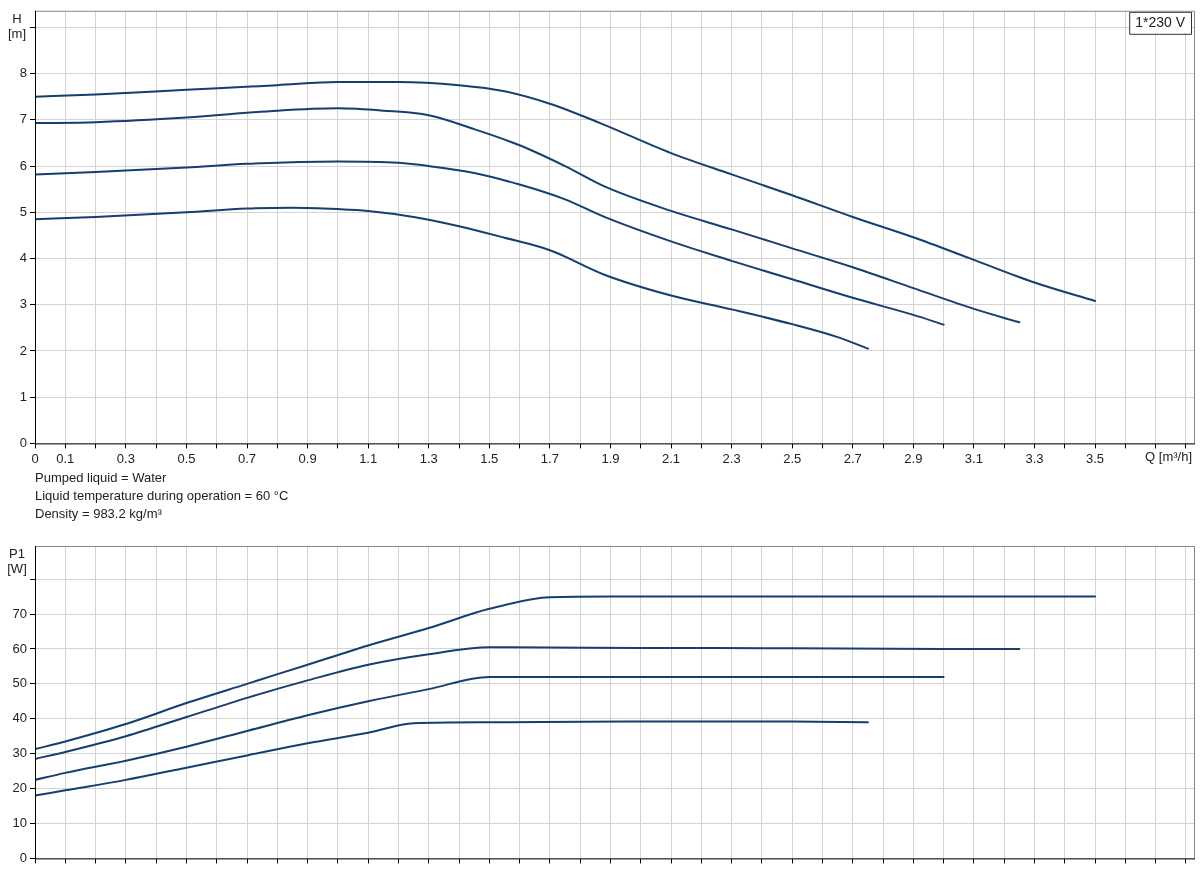  Describe the element at coordinates (1168, 457) in the screenshot. I see `x-axis-title: Q [m³/h]` at that location.